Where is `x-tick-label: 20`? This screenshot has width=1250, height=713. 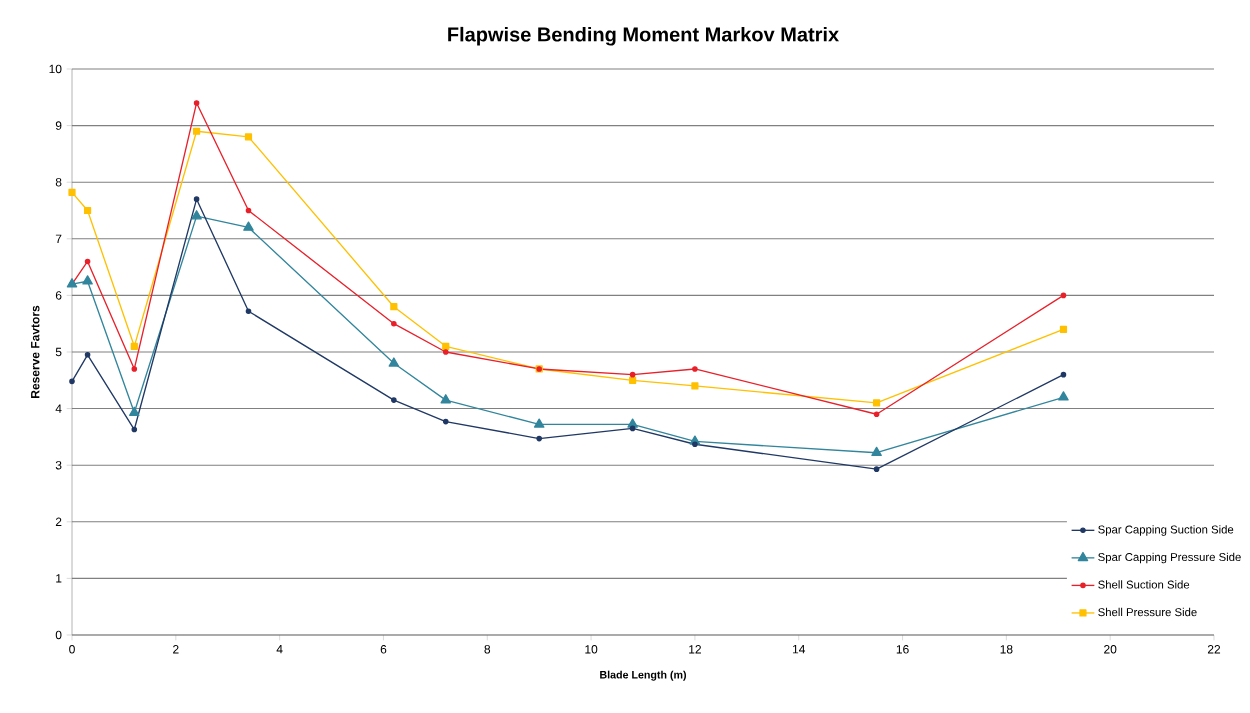
x-tick-label: 20 is located at coordinates (1110, 649).